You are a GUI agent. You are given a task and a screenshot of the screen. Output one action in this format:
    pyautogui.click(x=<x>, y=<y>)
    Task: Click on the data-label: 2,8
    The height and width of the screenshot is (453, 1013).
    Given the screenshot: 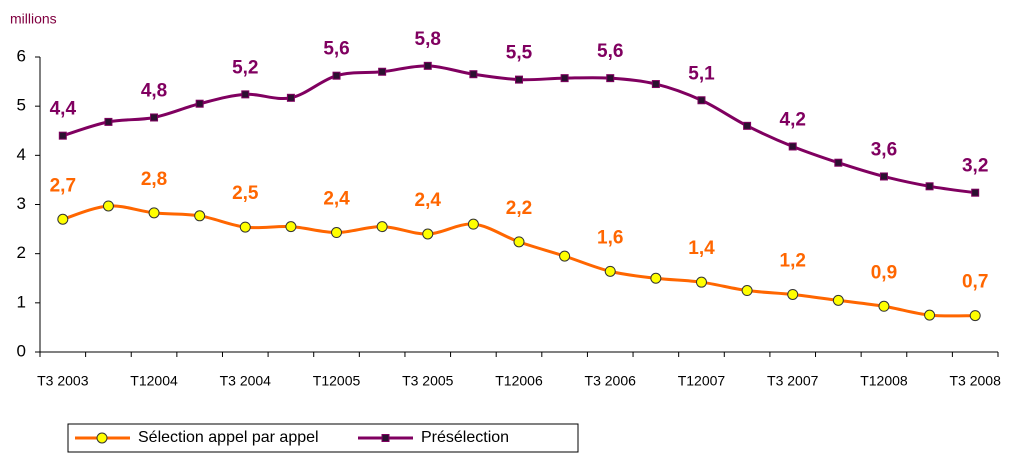 What is the action you would take?
    pyautogui.click(x=154, y=179)
    